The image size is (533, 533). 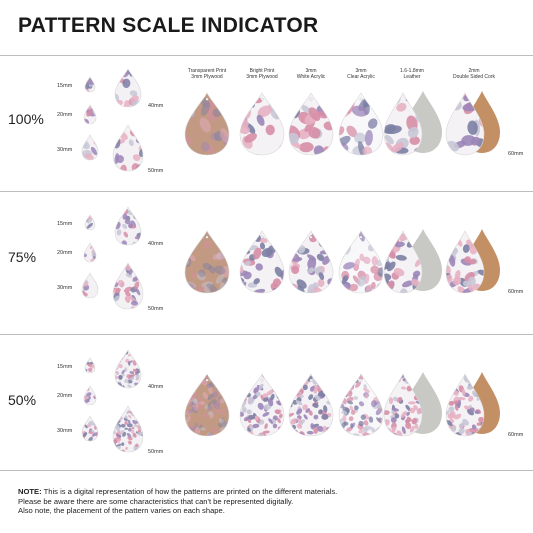 What do you see at coordinates (262, 71) in the screenshot?
I see `material-label-line1: Bright Print` at bounding box center [262, 71].